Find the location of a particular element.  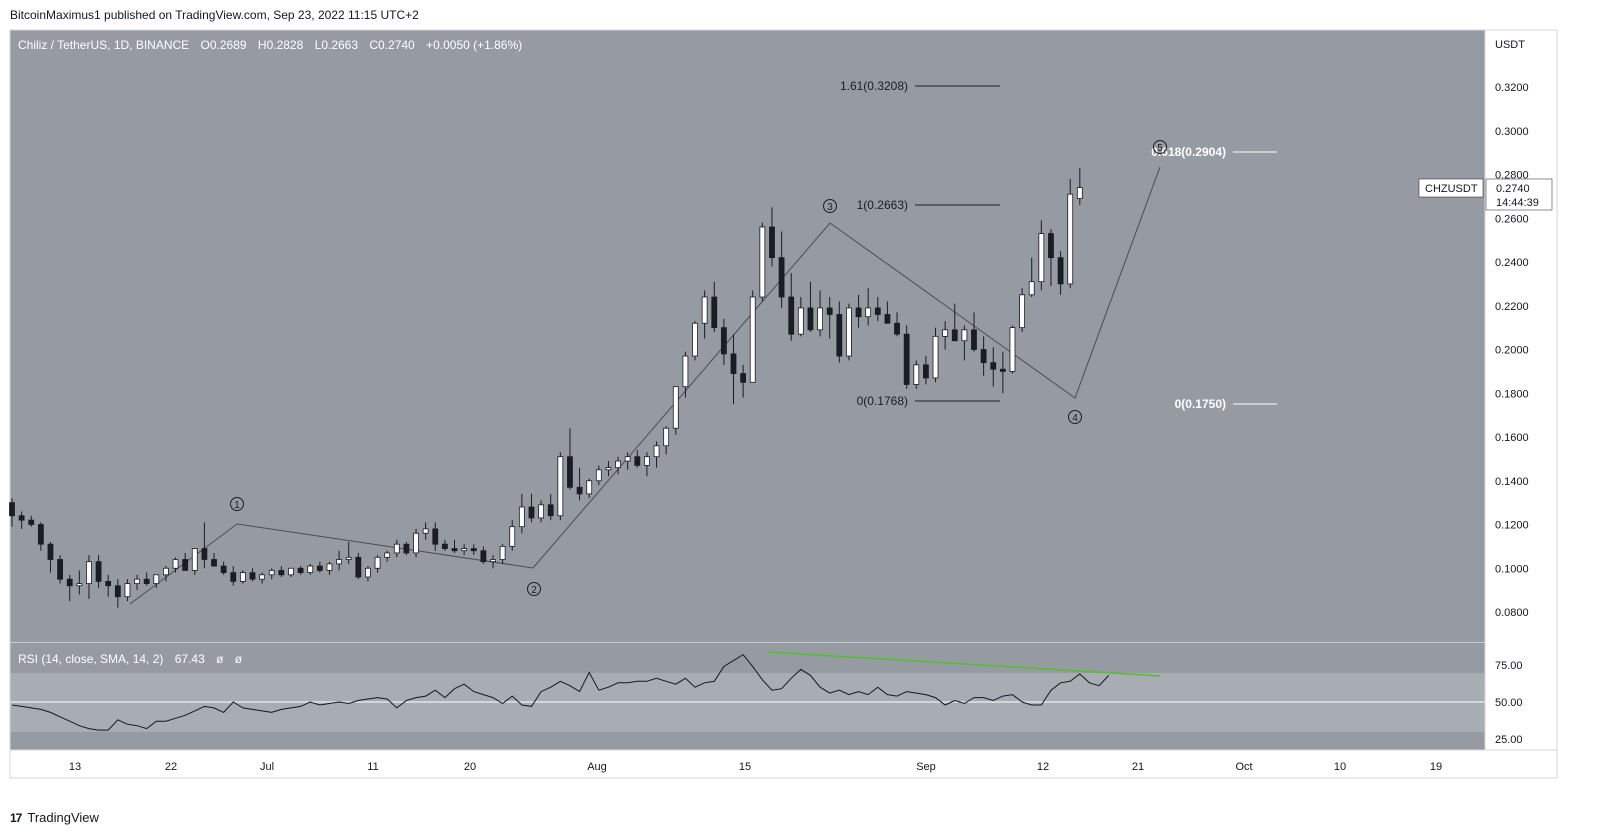

price-tick-label: 0.3200 is located at coordinates (1512, 88).